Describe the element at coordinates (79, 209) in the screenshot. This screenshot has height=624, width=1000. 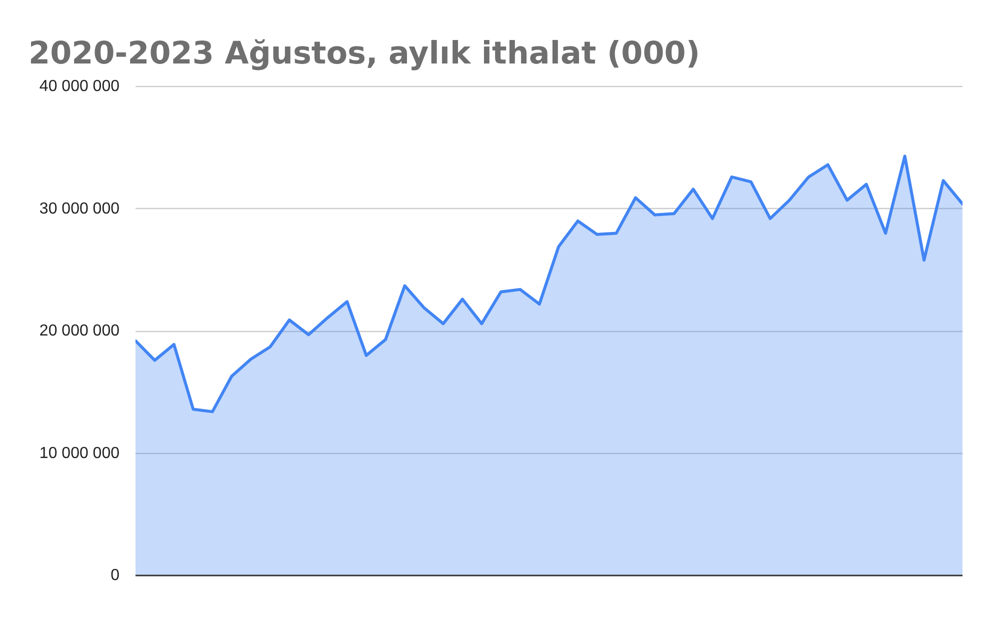
I see `y-tick-label: 30 000 000` at that location.